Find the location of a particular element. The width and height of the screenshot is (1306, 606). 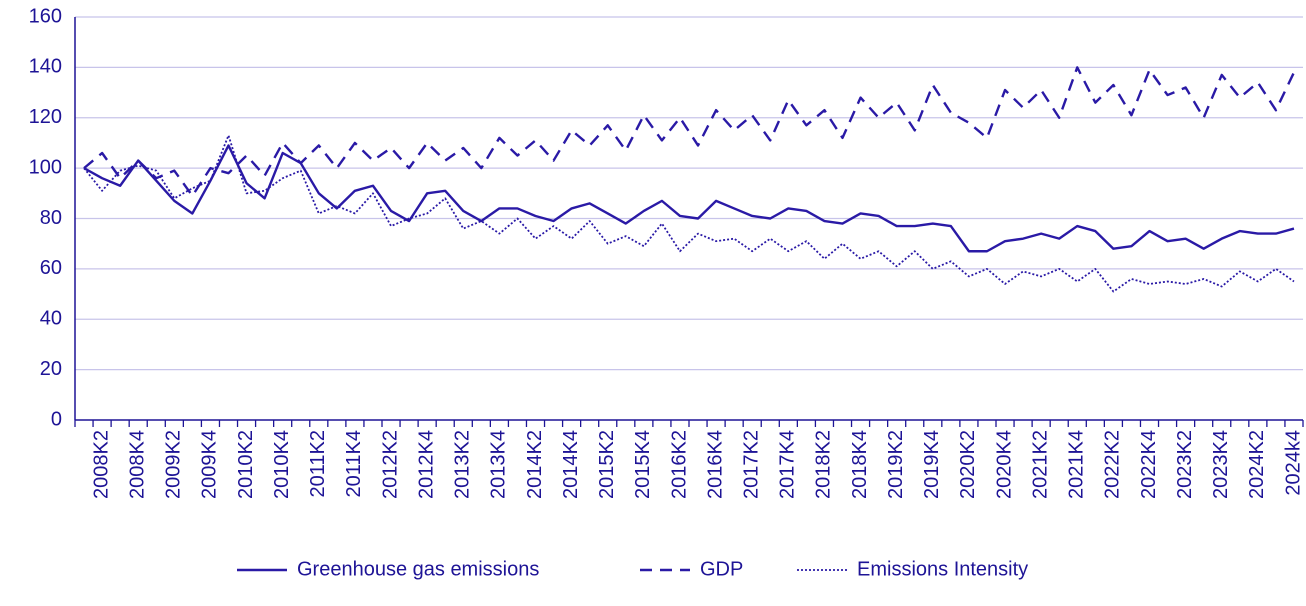

x-tick-label: 2021K4 is located at coordinates (1077, 464).